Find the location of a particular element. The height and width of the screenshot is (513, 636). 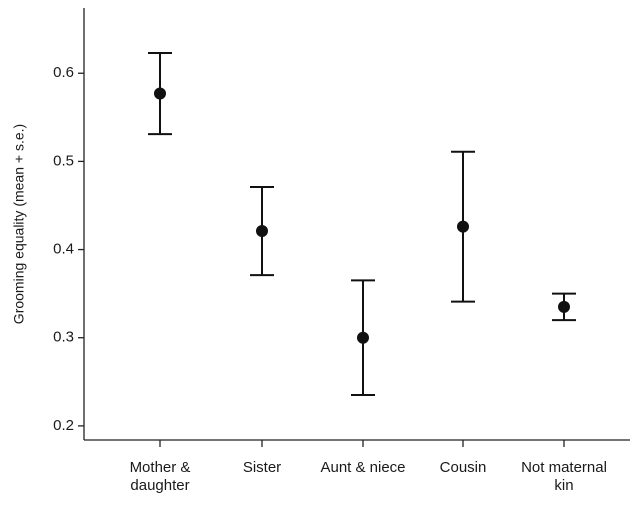

x-tick-label: Mother & daughter is located at coordinates (160, 476).